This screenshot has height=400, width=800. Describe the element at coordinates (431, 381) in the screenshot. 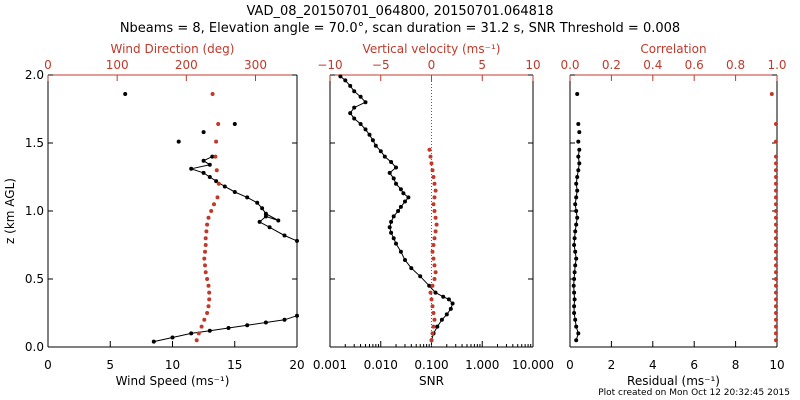

I see `x-axis-label-bottom: SNR` at that location.